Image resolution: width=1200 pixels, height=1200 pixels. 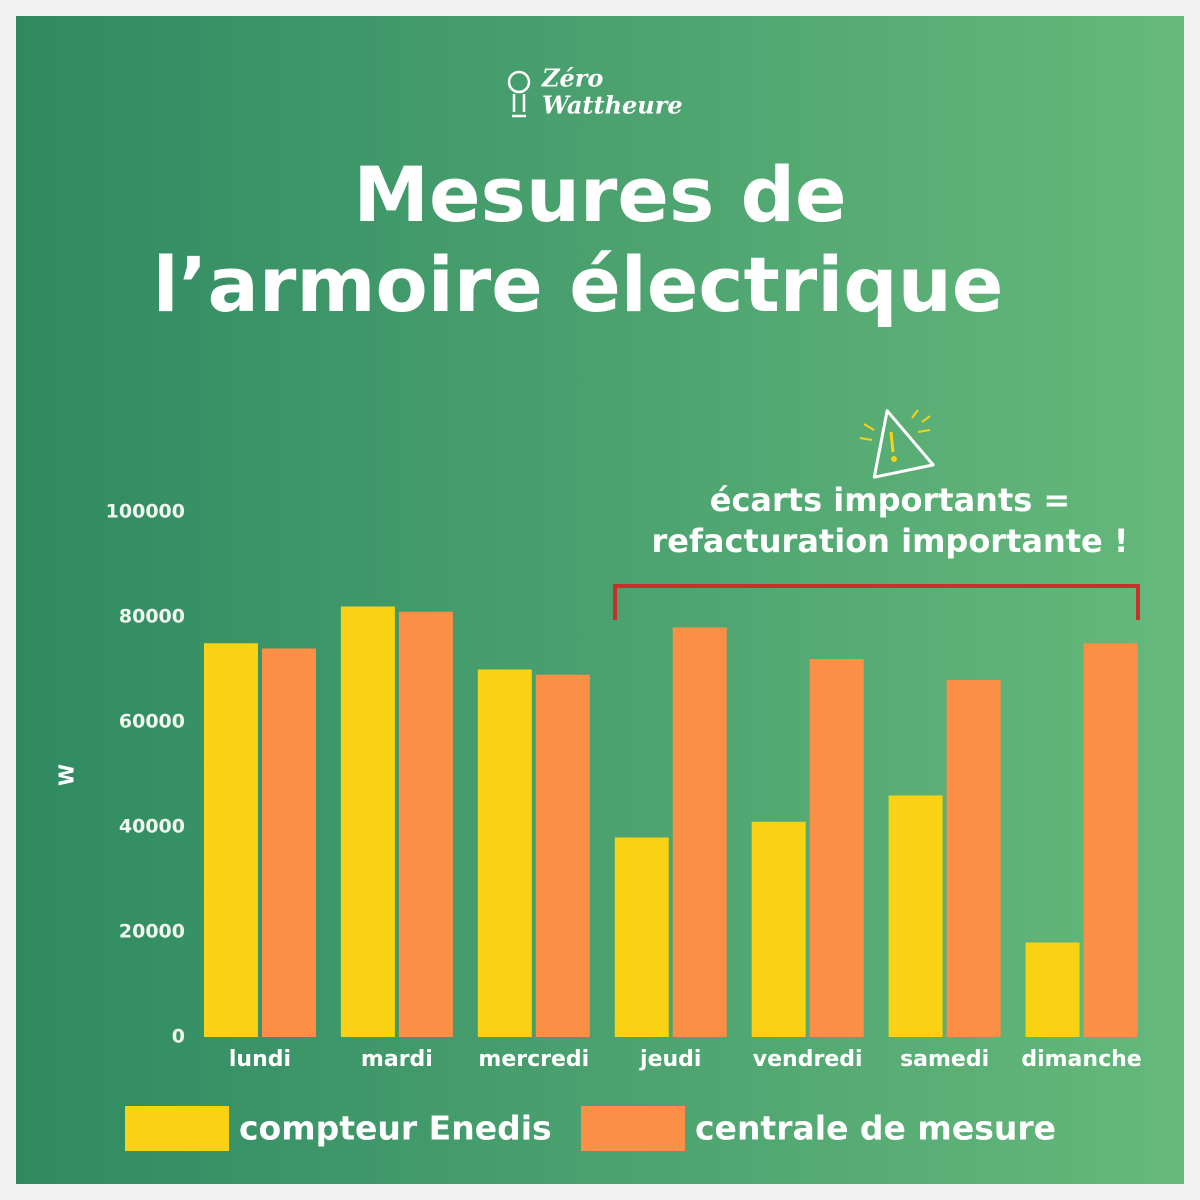 I want to click on y-tick-label: 20000, so click(x=152, y=932).